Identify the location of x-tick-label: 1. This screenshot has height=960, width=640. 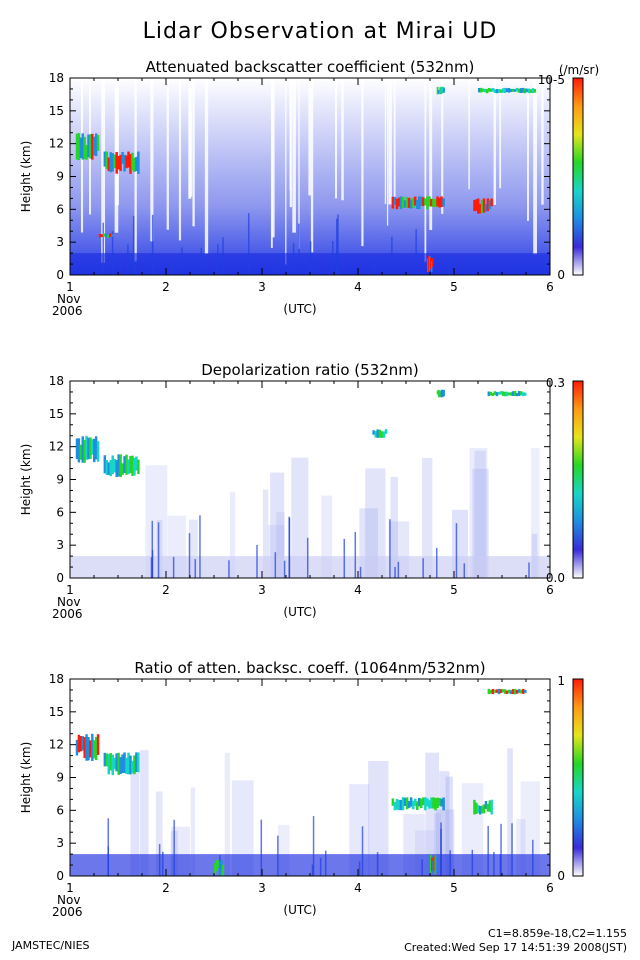
(70, 287).